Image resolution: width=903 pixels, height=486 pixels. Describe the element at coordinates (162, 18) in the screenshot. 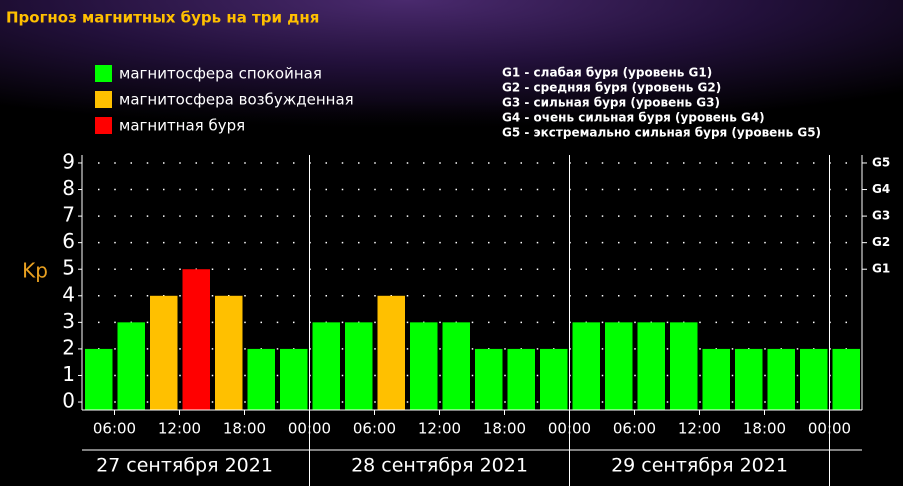

I see `chart-title: Прогноз магнитных бурь на три дня` at that location.